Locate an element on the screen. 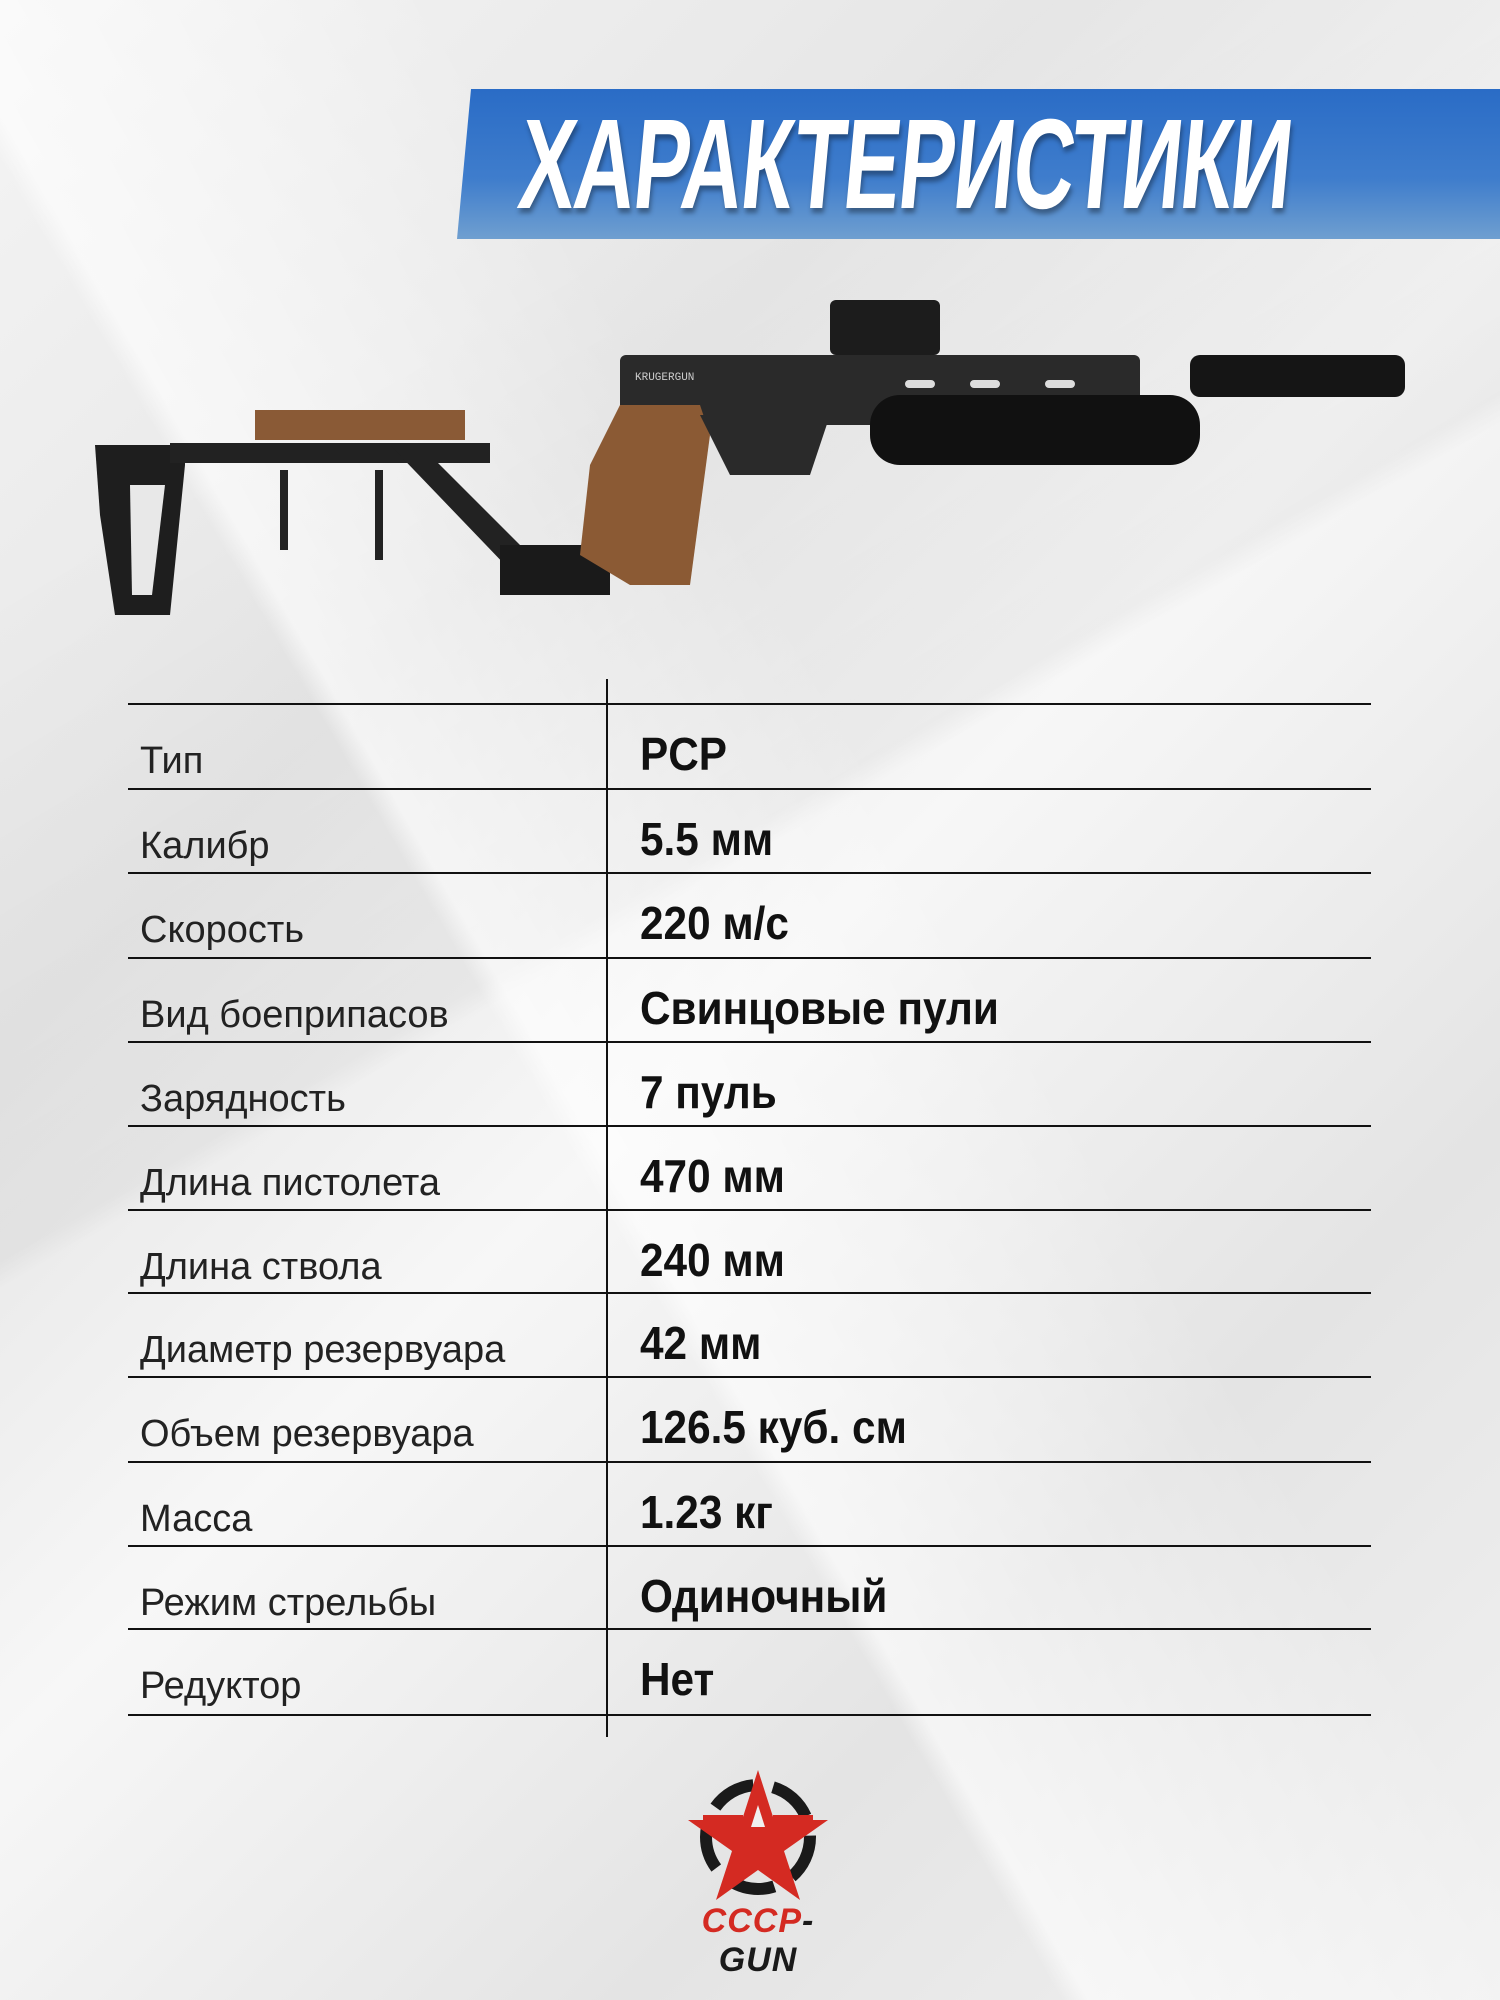  table-row: Диаметр резервуара 42 мм is located at coordinates (749, 1335).